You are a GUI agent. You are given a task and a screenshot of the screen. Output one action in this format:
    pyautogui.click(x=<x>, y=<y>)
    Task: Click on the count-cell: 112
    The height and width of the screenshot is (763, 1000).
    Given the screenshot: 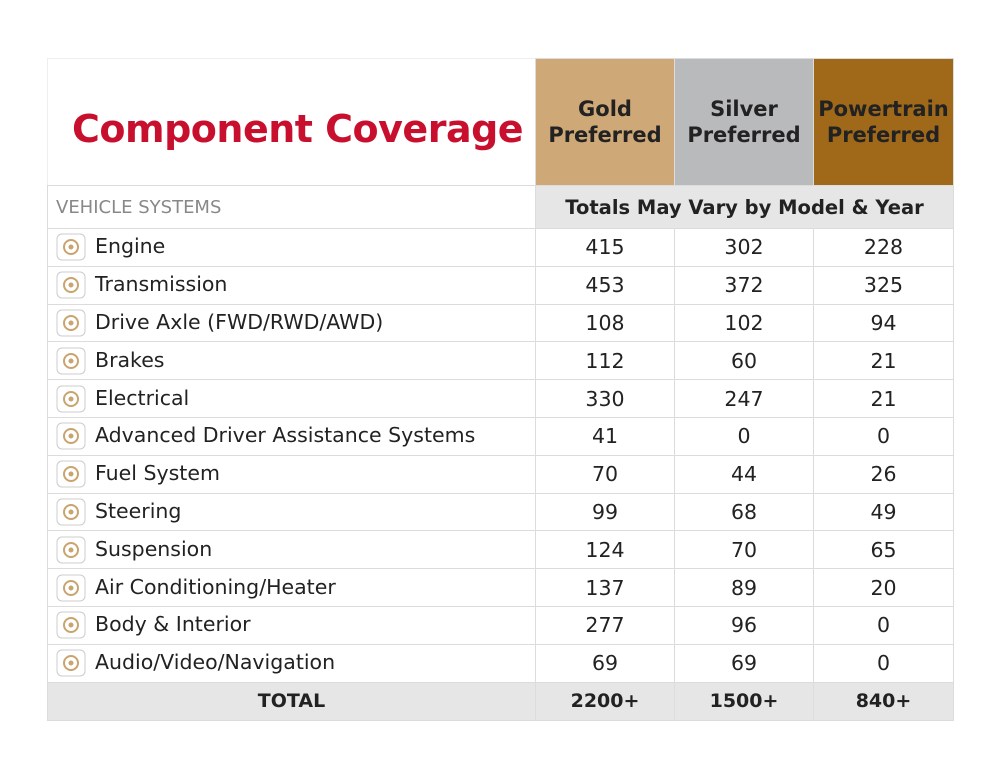 What is the action you would take?
    pyautogui.click(x=605, y=361)
    